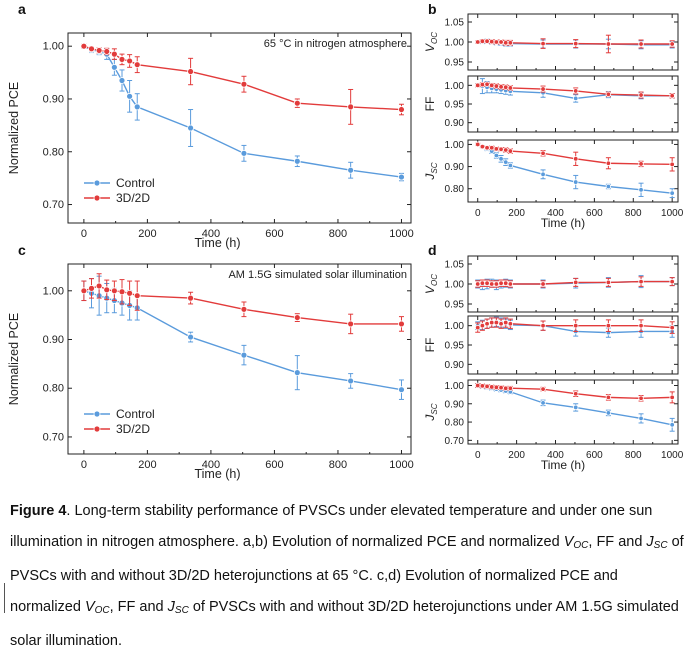 This screenshot has width=692, height=657. I want to click on panel-b-sub-0: 0.95 1.00 1.05, so click(562, 42).